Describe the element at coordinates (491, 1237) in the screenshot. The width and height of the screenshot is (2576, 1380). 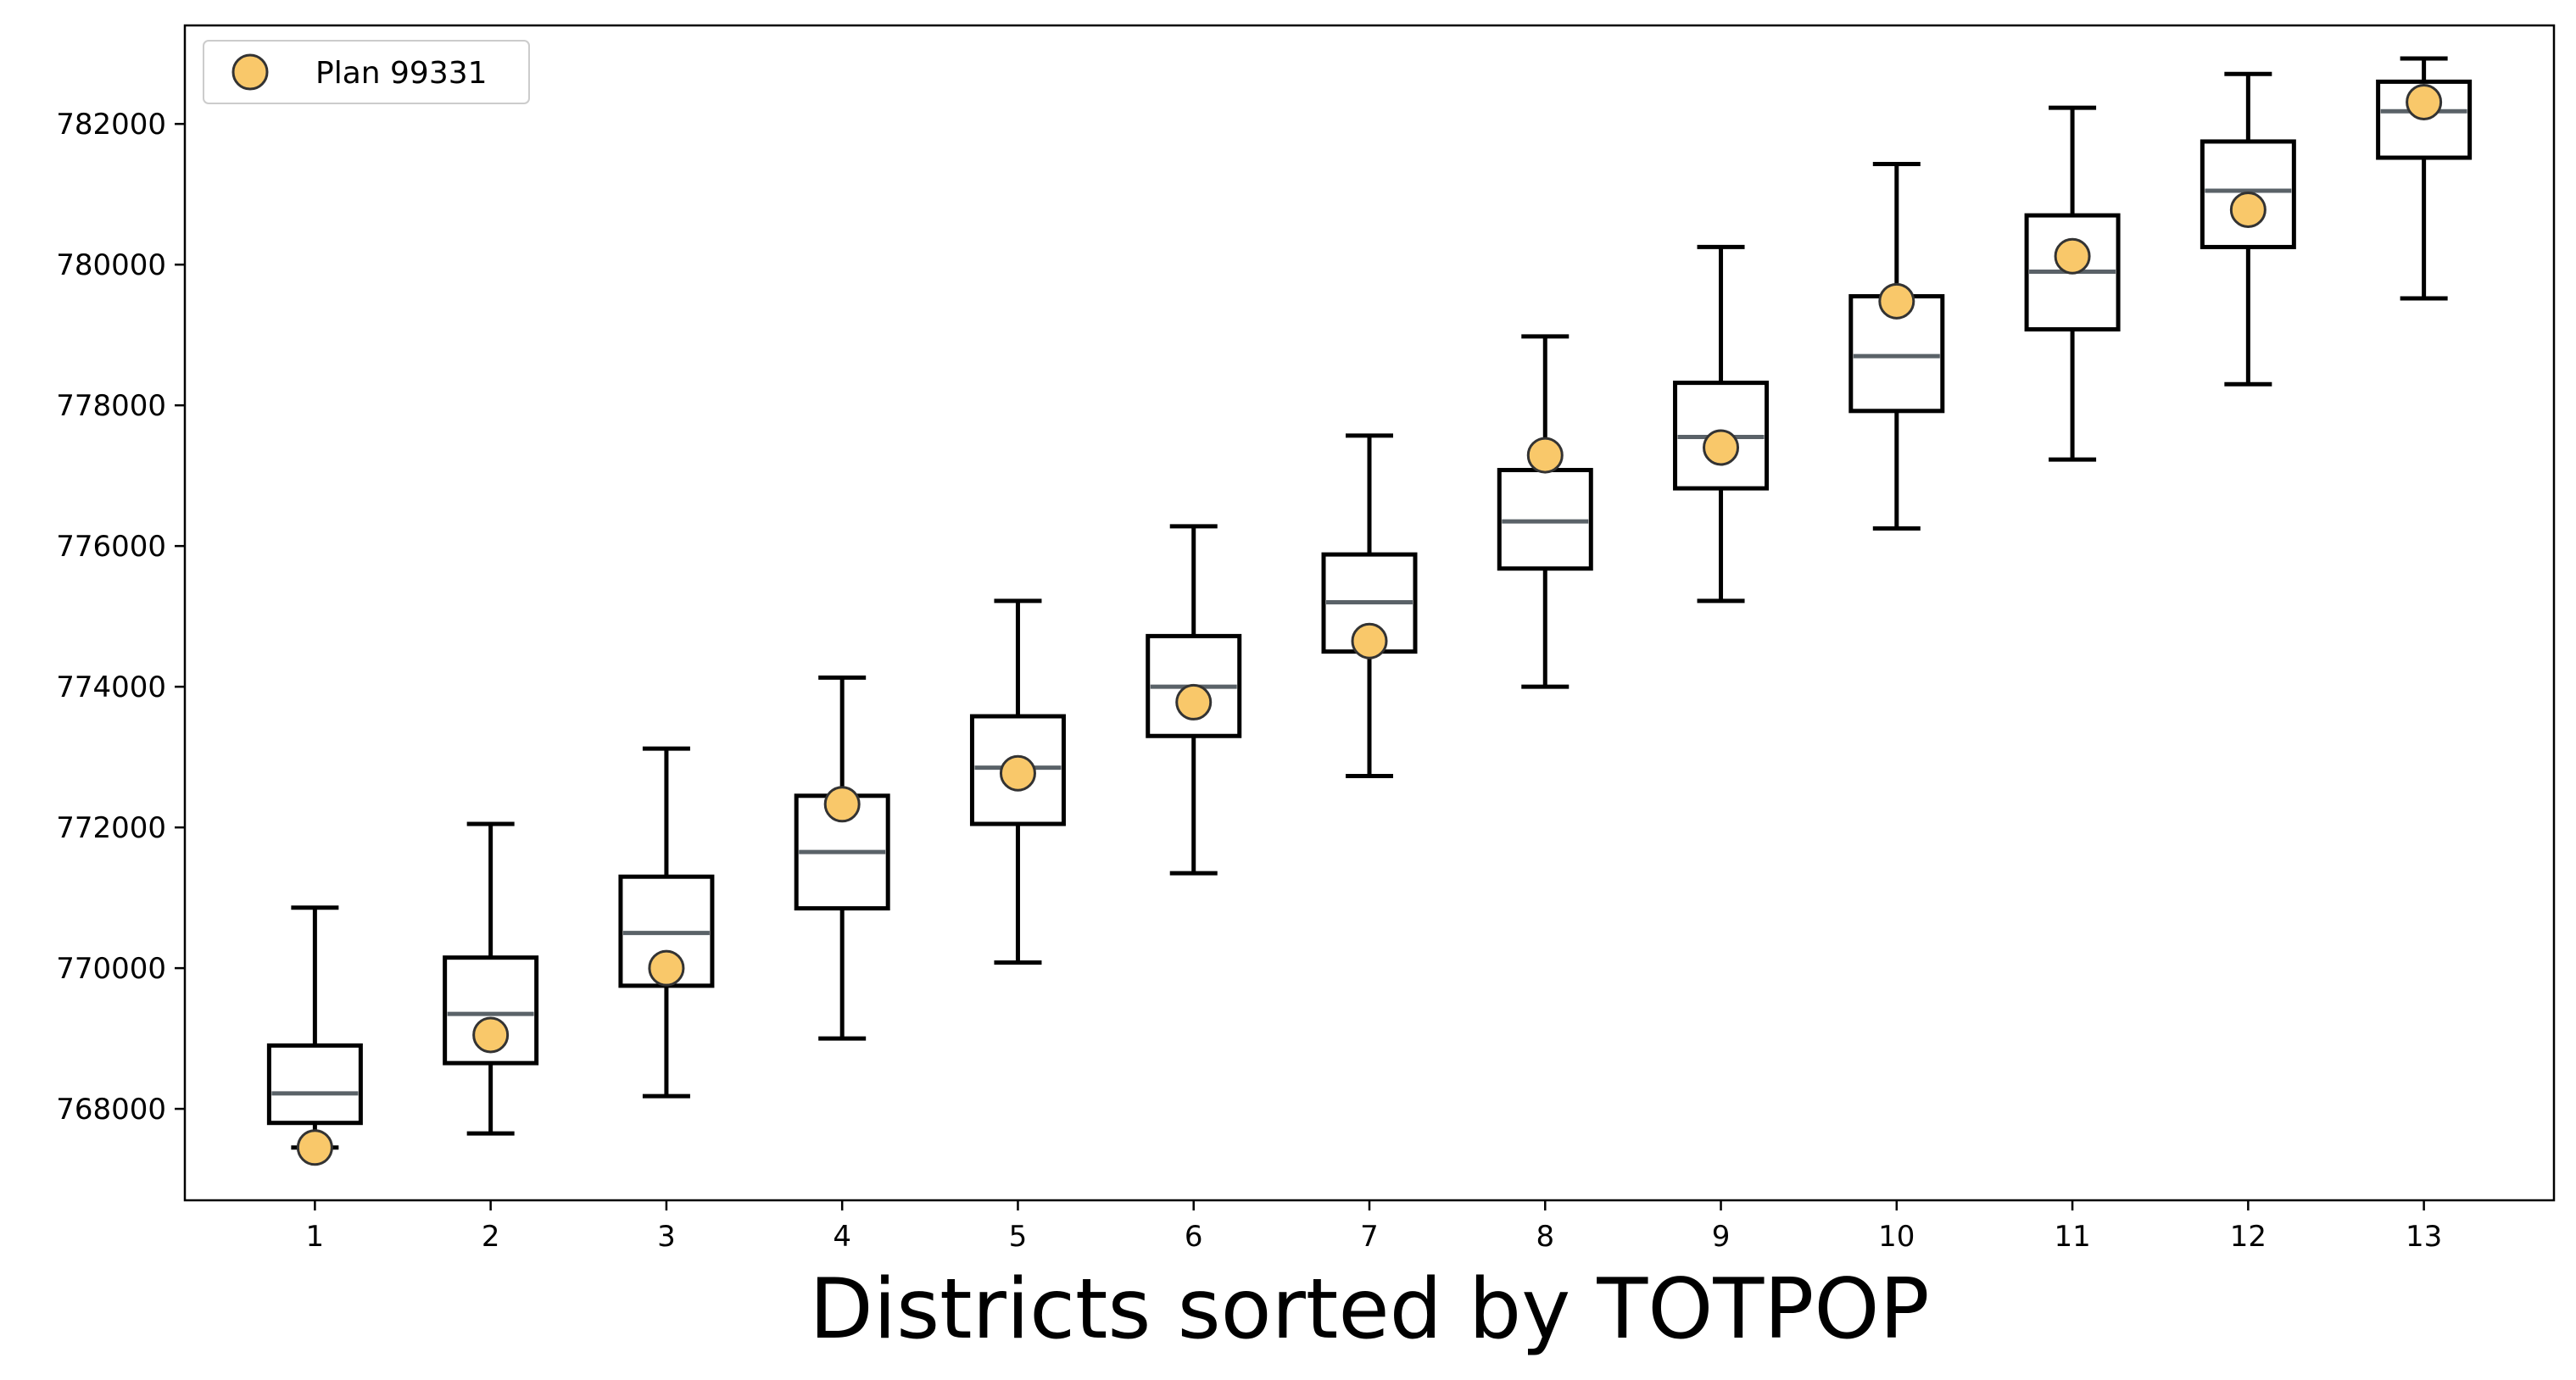
I see `x-tick-label: 2` at that location.